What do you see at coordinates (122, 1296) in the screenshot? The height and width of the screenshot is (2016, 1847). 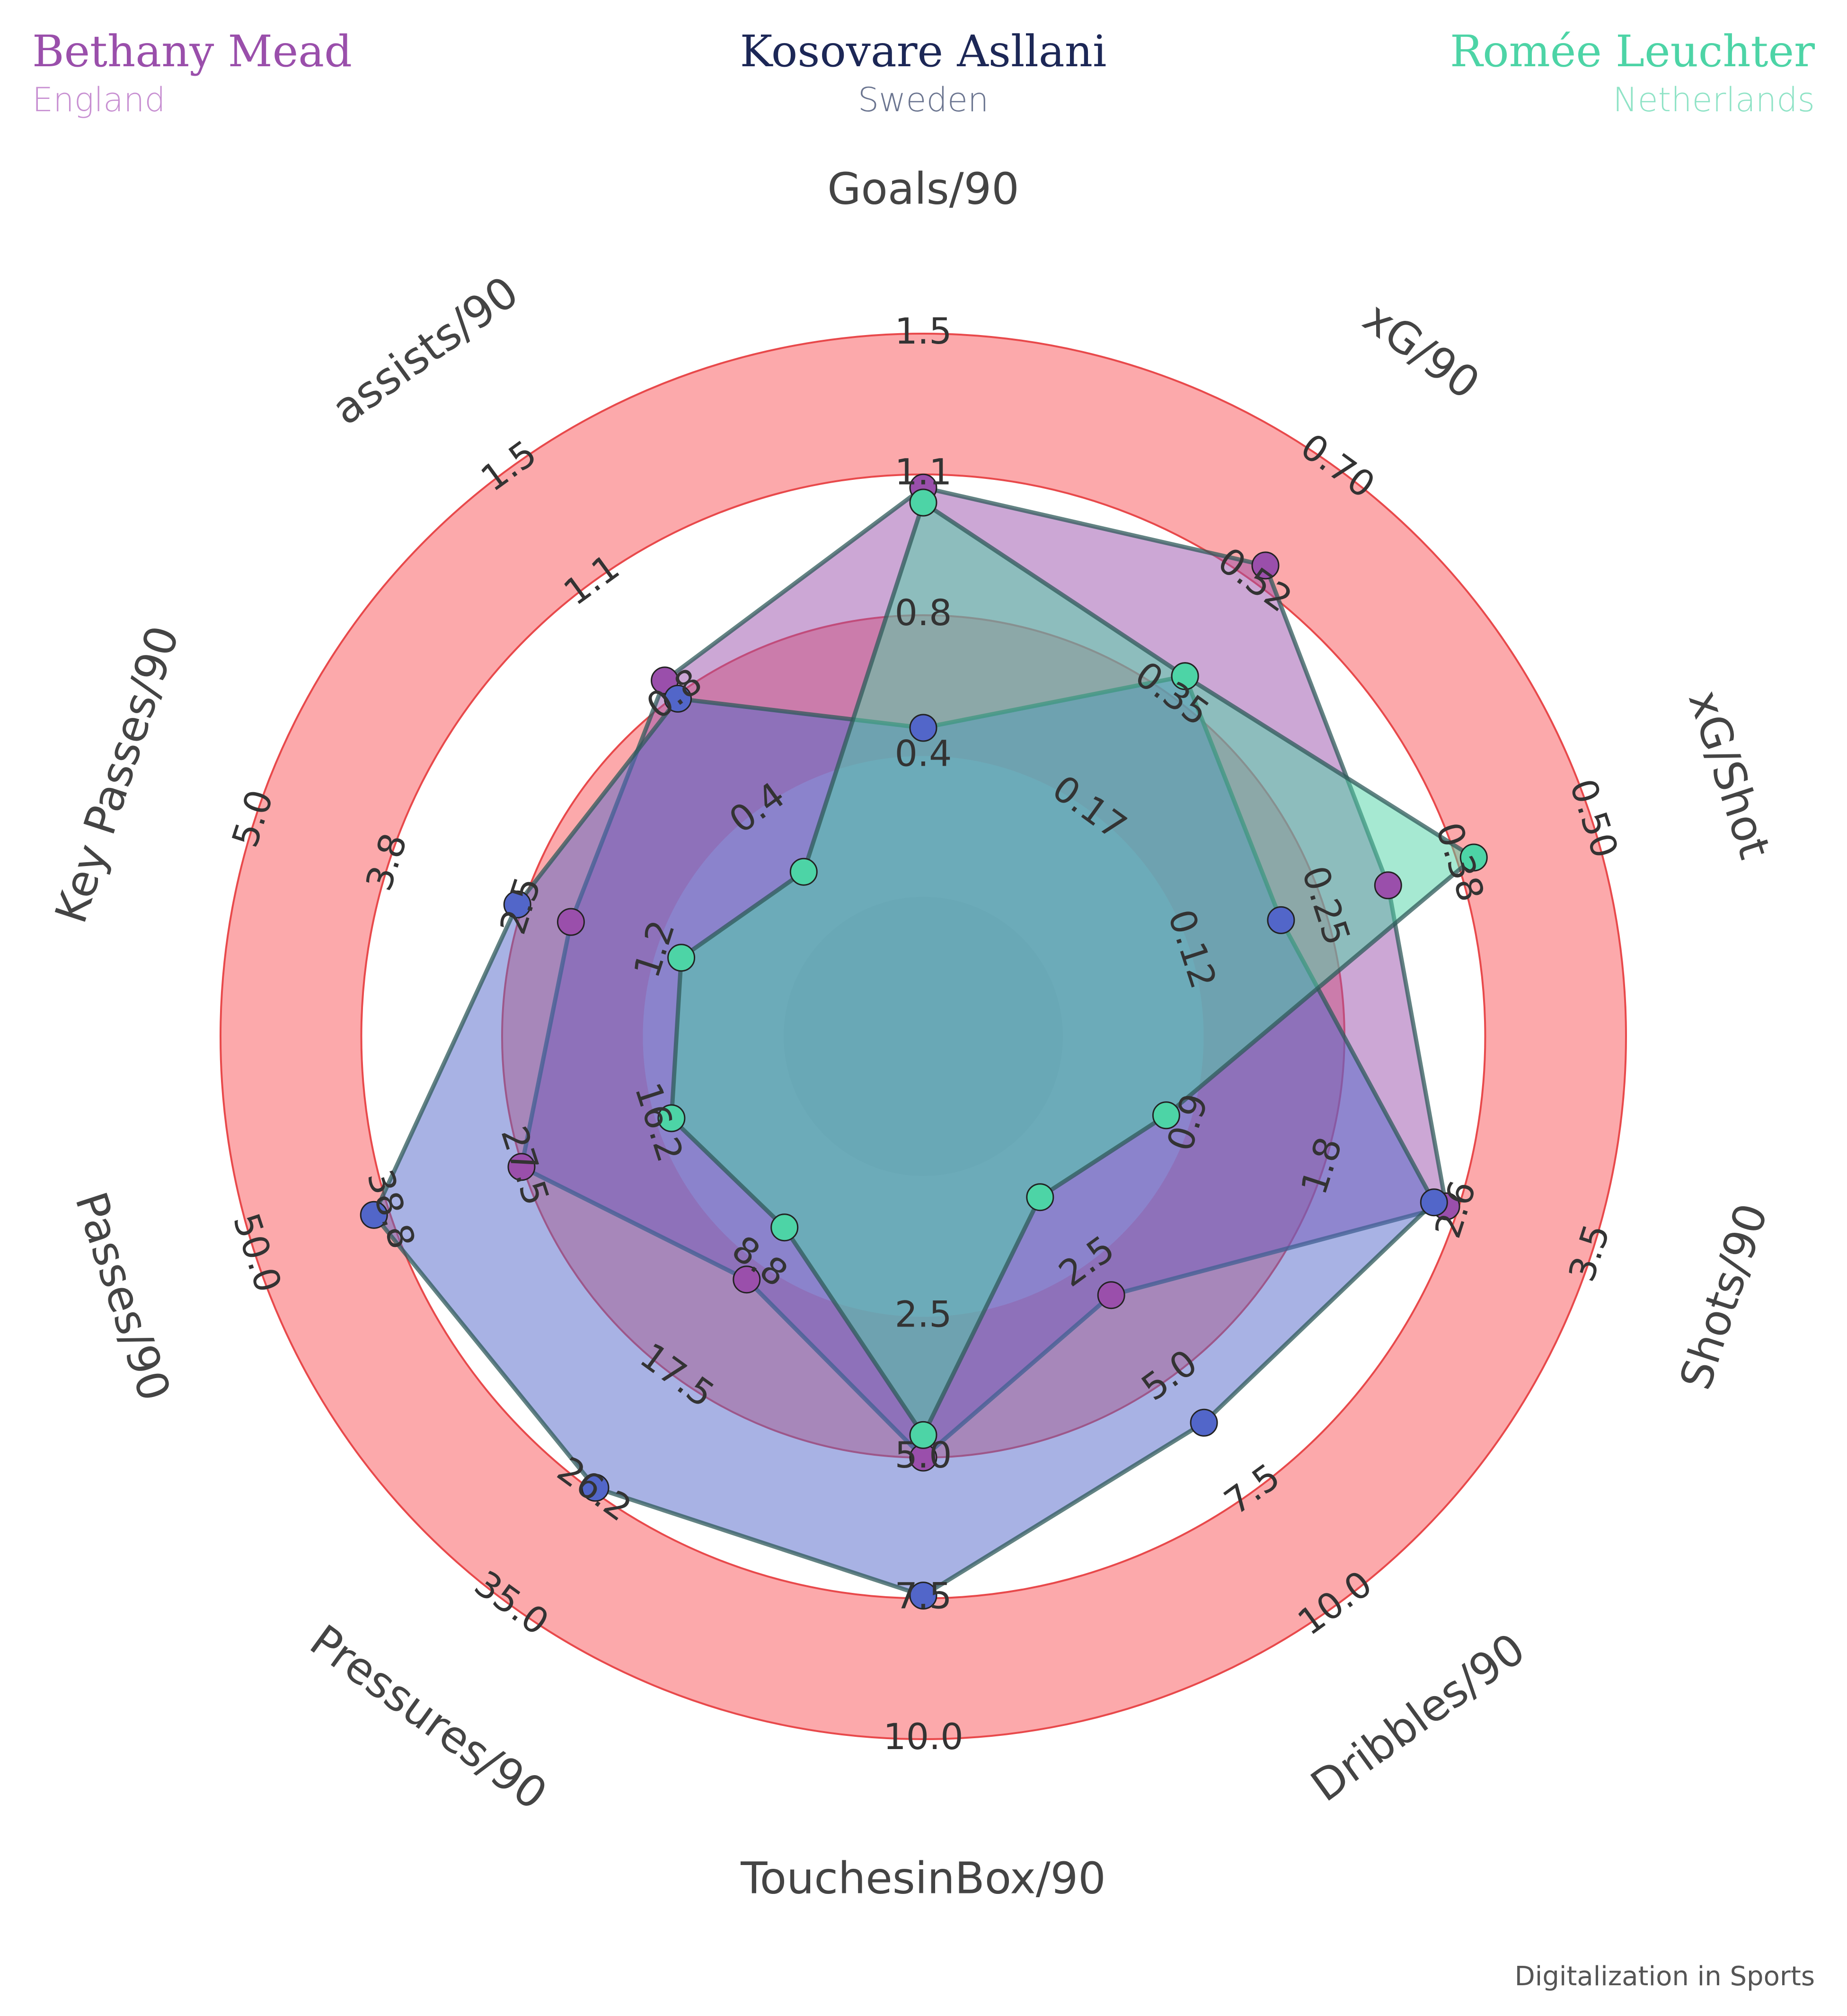 I see `param-label-7: Passes/90` at bounding box center [122, 1296].